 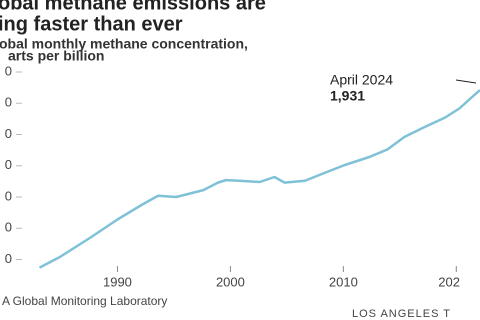 What do you see at coordinates (56, 56) in the screenshot?
I see `subtitle: arts per billion` at bounding box center [56, 56].